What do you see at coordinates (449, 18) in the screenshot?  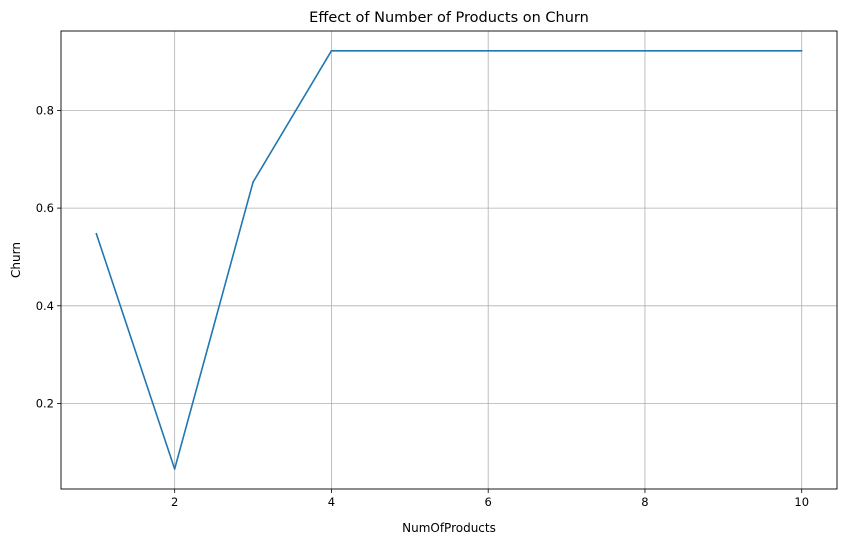 I see `chart-title: Effect of Number of Products on Churn` at bounding box center [449, 18].